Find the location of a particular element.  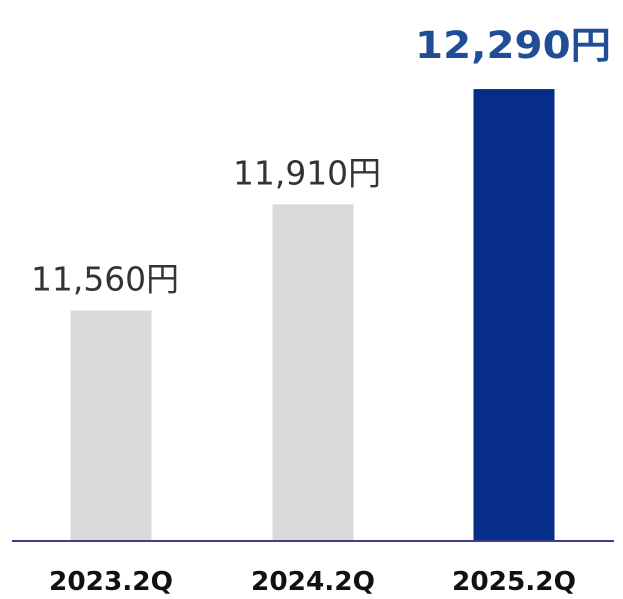

value-label-2023.2Q: 11,560円 is located at coordinates (105, 278).